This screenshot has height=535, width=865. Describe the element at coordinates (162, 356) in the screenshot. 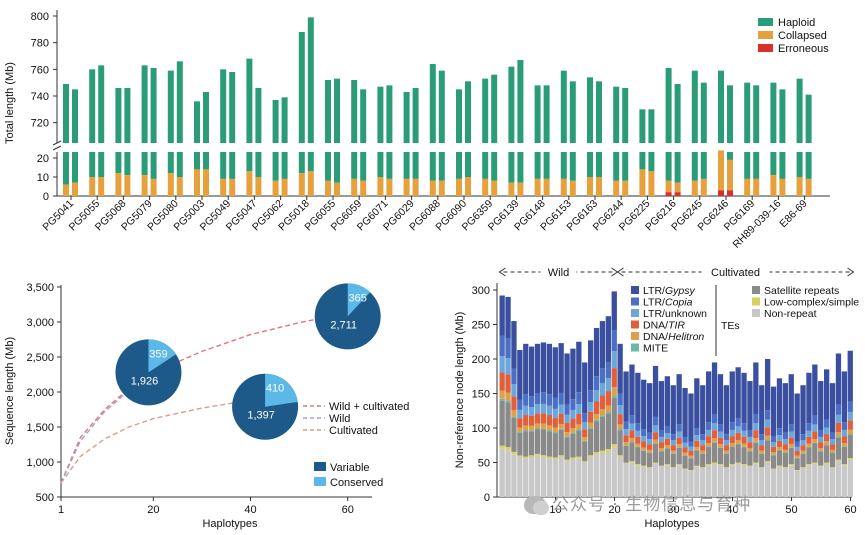

I see `pie-conserved-slice` at that location.